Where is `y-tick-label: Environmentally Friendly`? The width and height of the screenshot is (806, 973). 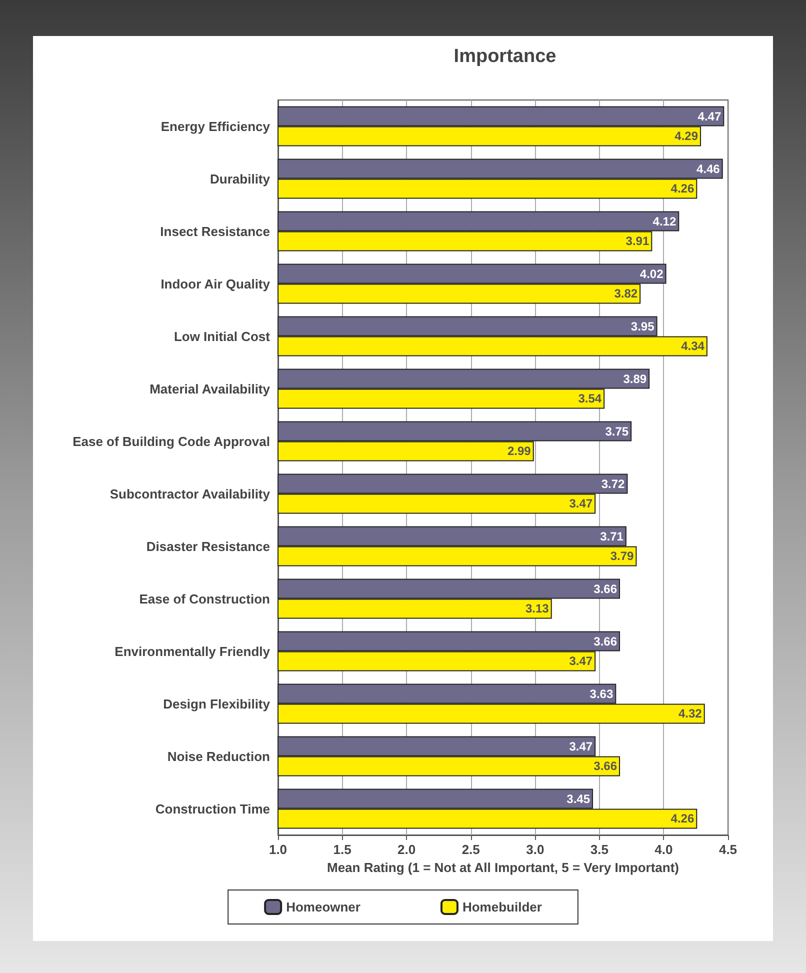
y-tick-label: Environmentally Friendly is located at coordinates (192, 651).